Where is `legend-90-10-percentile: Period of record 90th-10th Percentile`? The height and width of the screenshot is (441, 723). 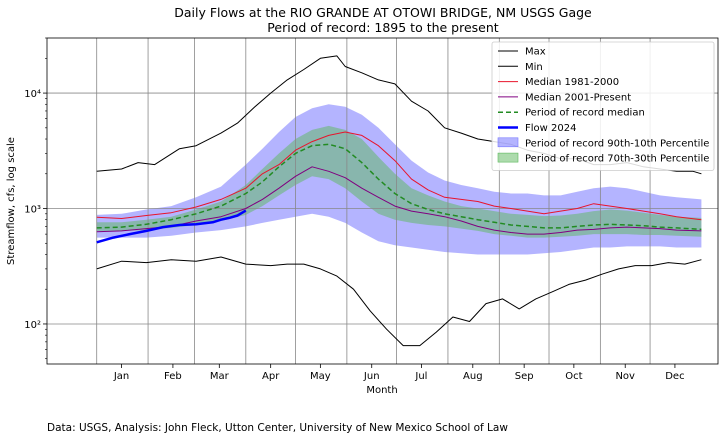
legend-90-10-percentile: Period of record 90th-10th Percentile is located at coordinates (617, 143).